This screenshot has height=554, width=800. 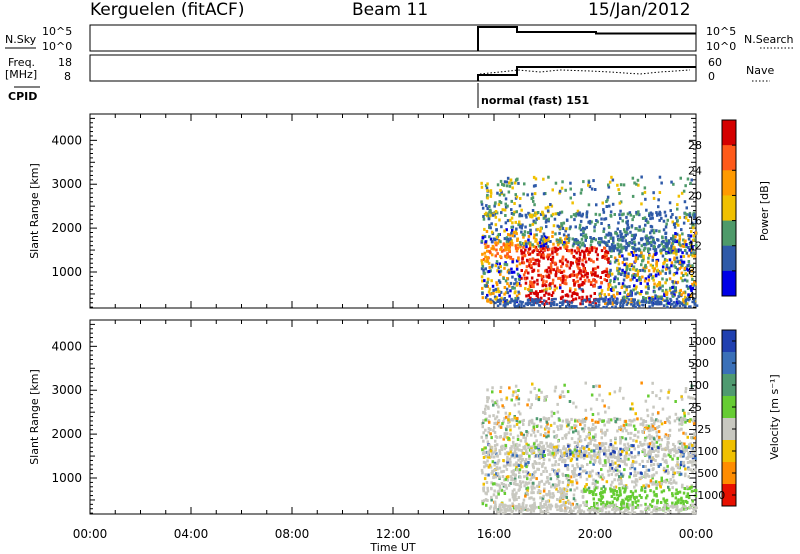 I want to click on velocity-colorbar-label: Velocity [m s⁻¹], so click(x=774, y=416).